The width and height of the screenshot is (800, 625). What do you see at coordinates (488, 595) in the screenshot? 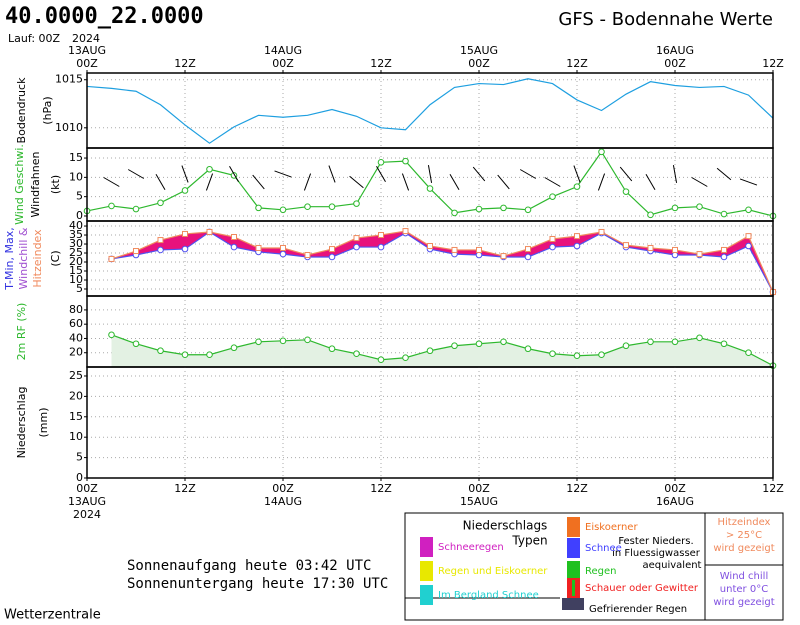
I see `legend-label: Im Bergland Schnee` at bounding box center [488, 595].